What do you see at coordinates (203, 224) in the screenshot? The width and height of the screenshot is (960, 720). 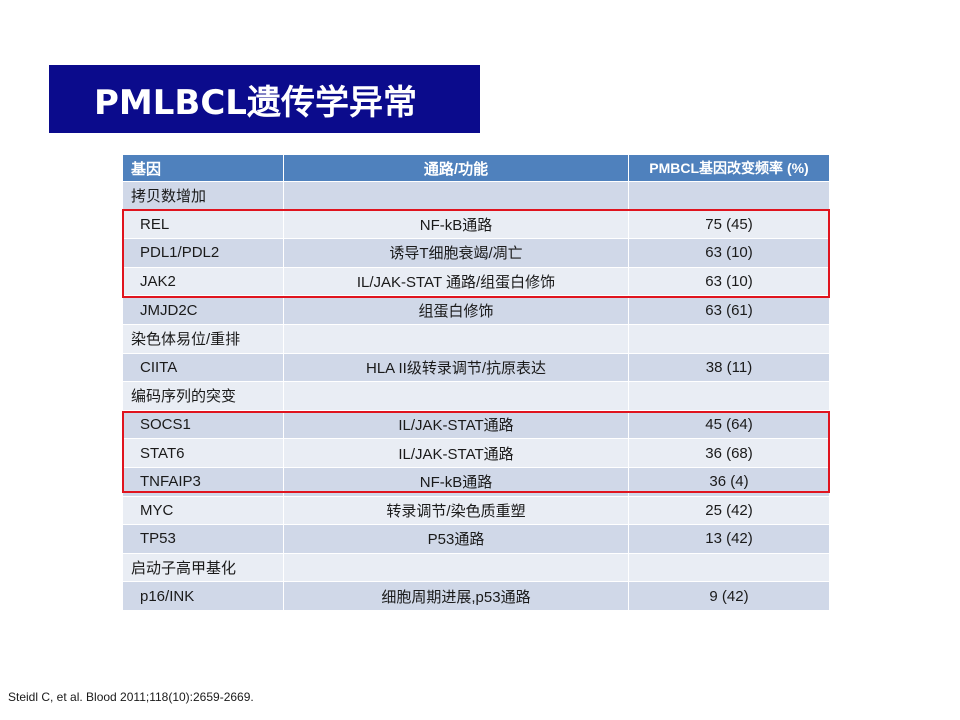 I see `gene-cell: REL` at bounding box center [203, 224].